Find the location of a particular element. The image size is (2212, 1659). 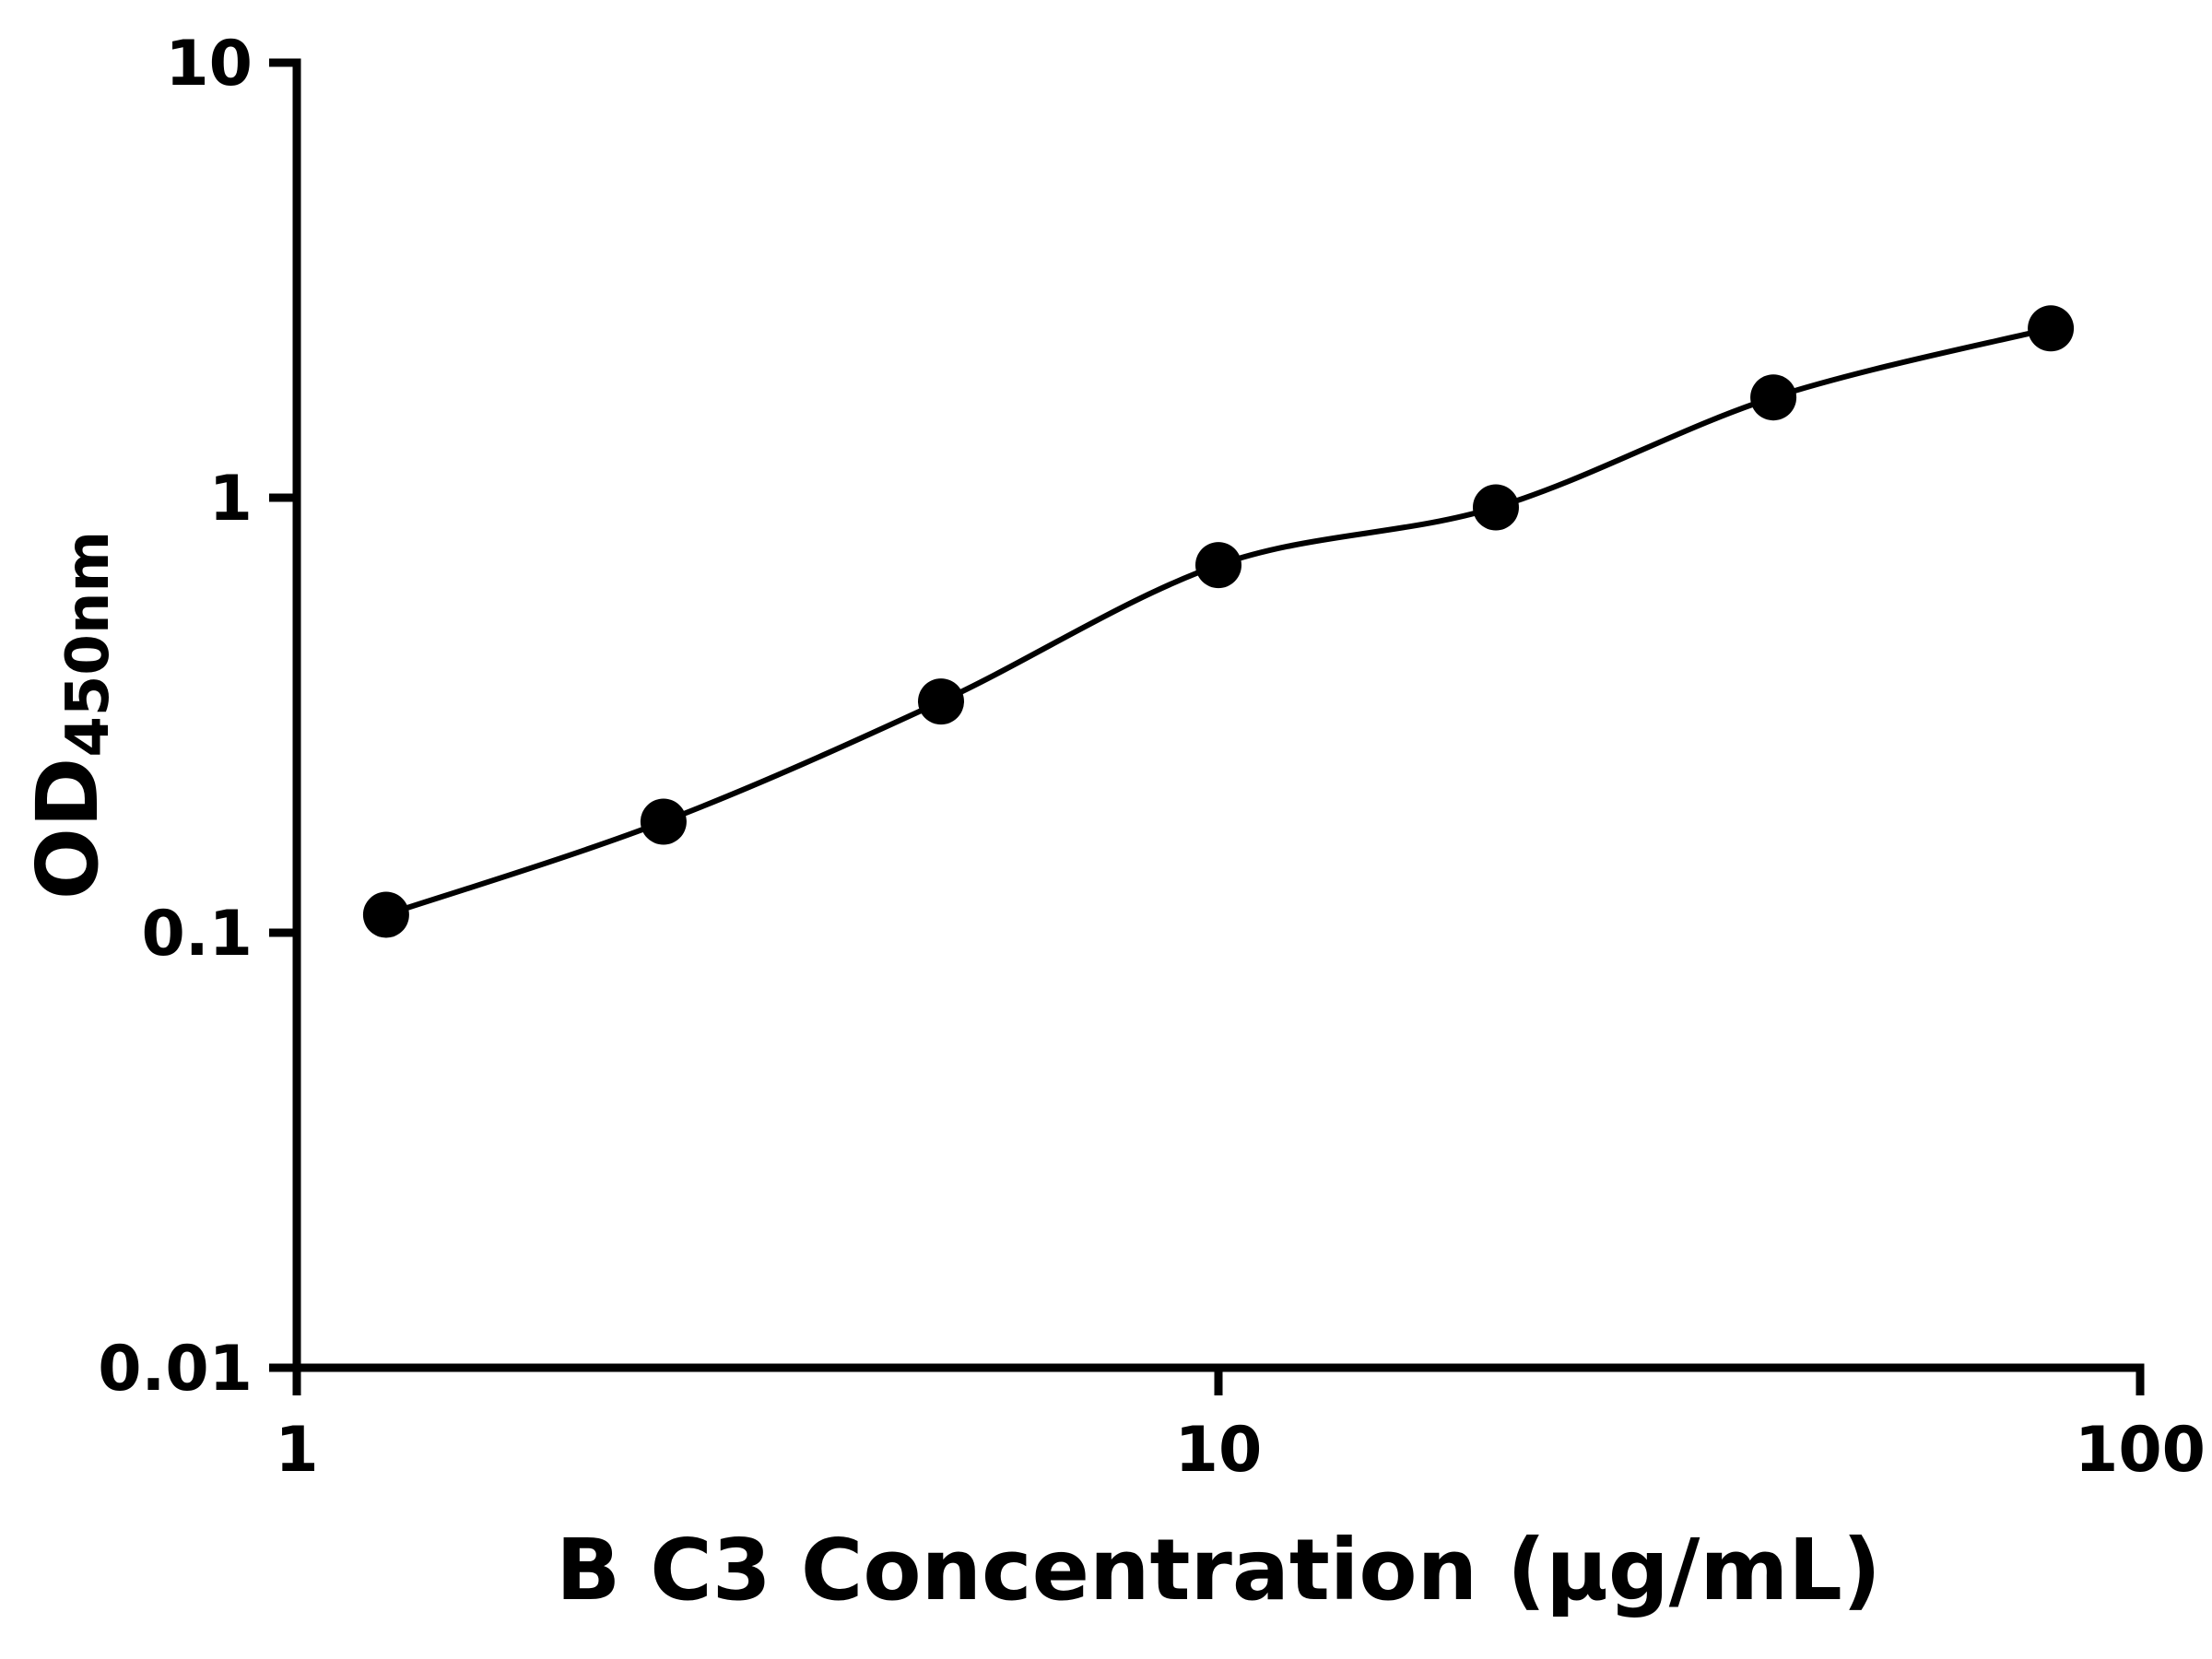

x-tick-label: 1 is located at coordinates (296, 1450).